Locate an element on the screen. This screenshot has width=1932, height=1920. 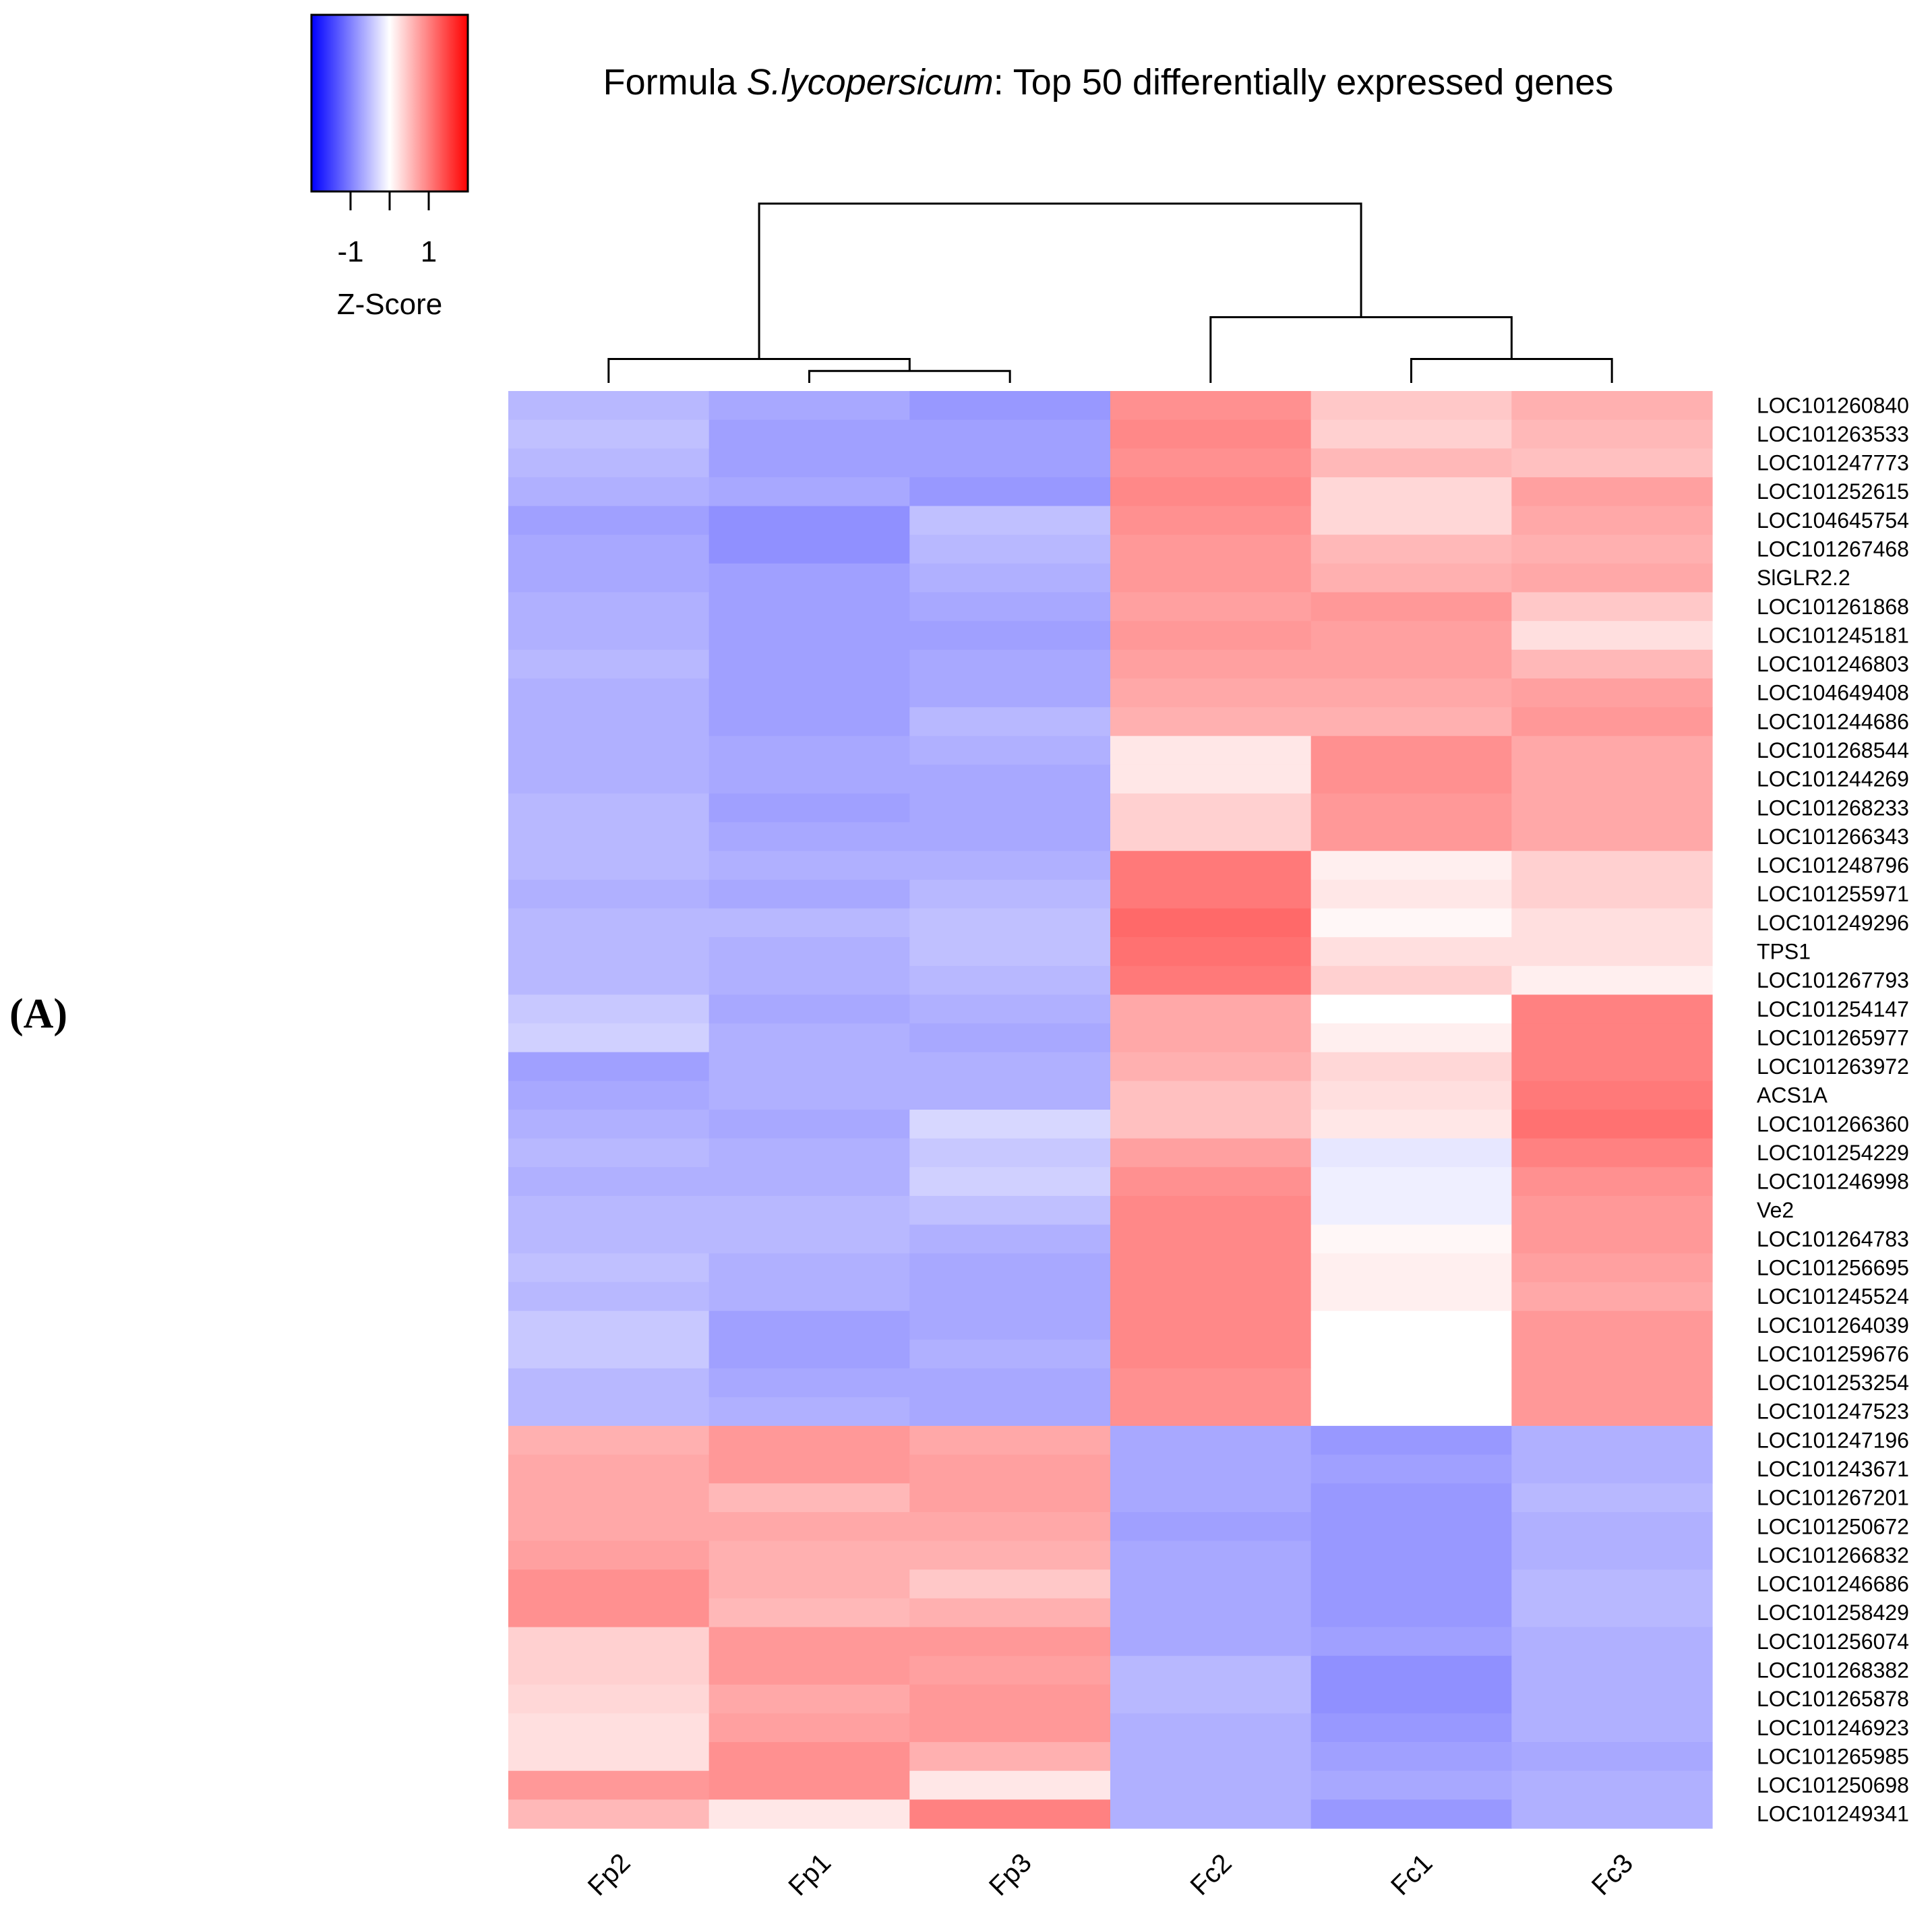
row-label: LOC101248796 is located at coordinates (1833, 865).